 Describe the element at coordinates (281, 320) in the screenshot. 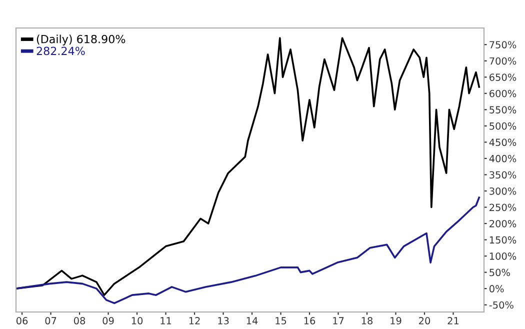

I see `x-tick-label: 15` at that location.